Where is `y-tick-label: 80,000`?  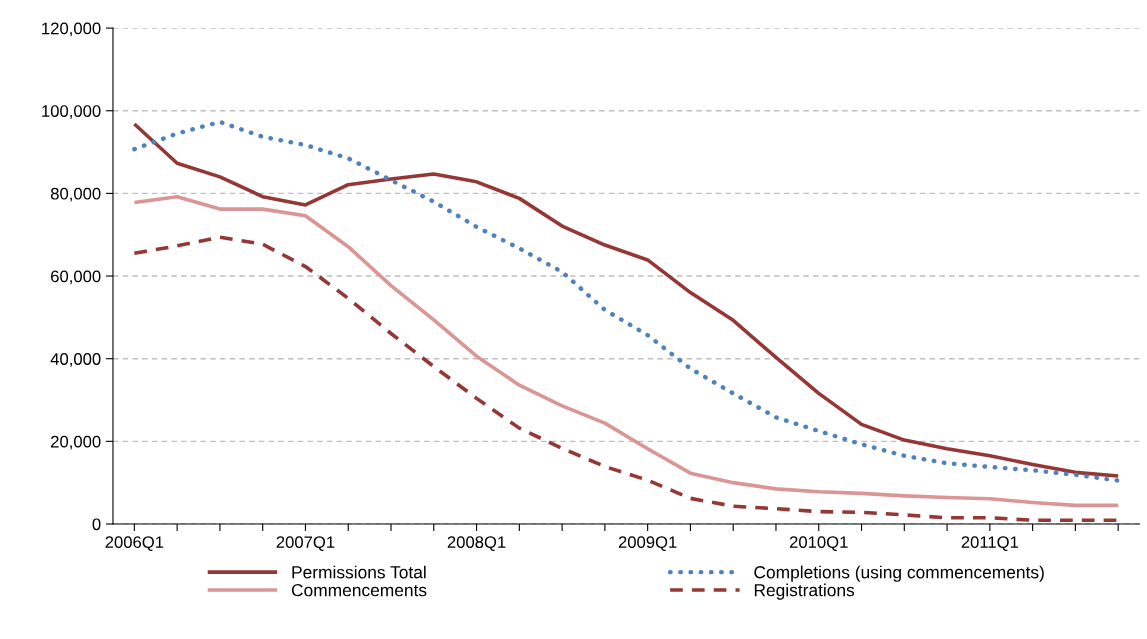 y-tick-label: 80,000 is located at coordinates (75, 194).